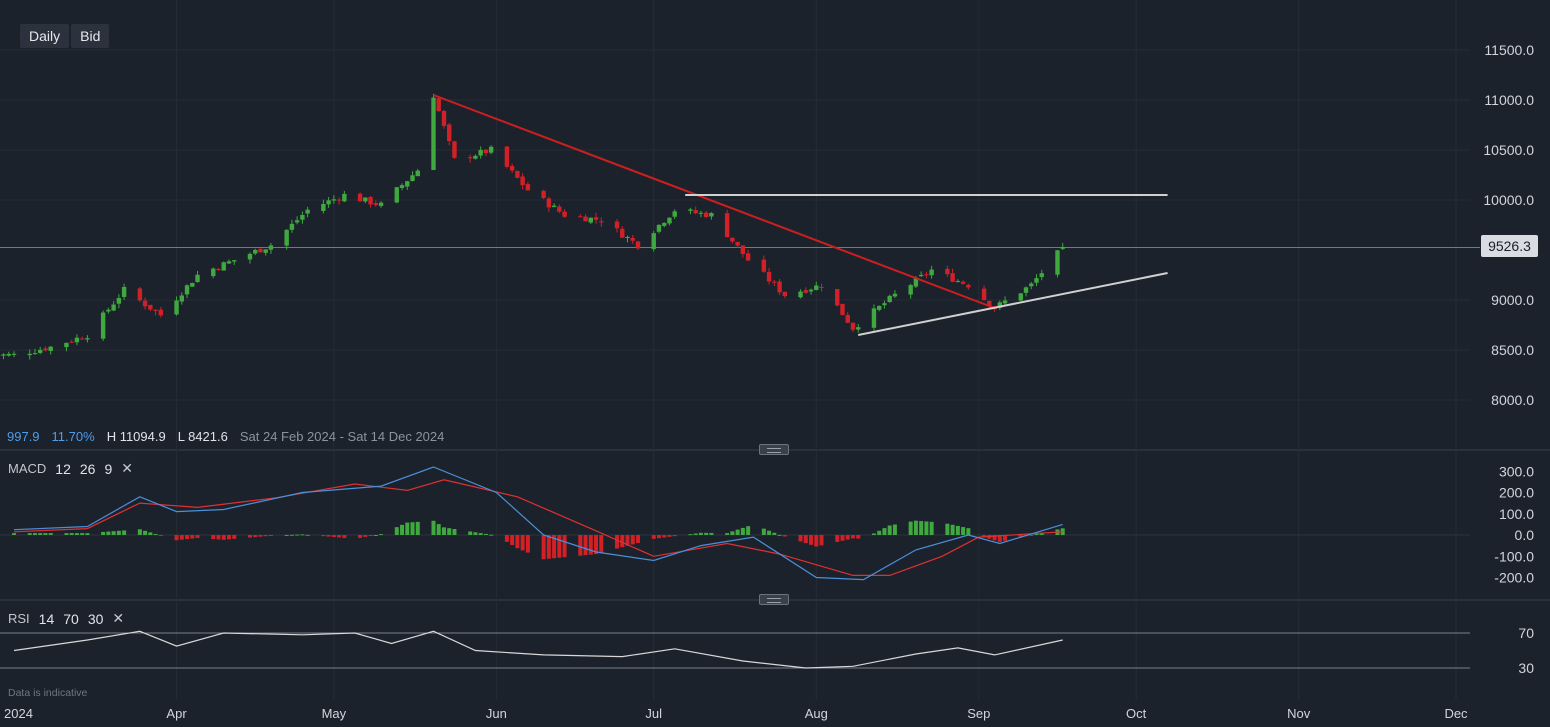 The image size is (1550, 727). Describe the element at coordinates (18, 713) in the screenshot. I see `x-tick-label: 2024` at that location.